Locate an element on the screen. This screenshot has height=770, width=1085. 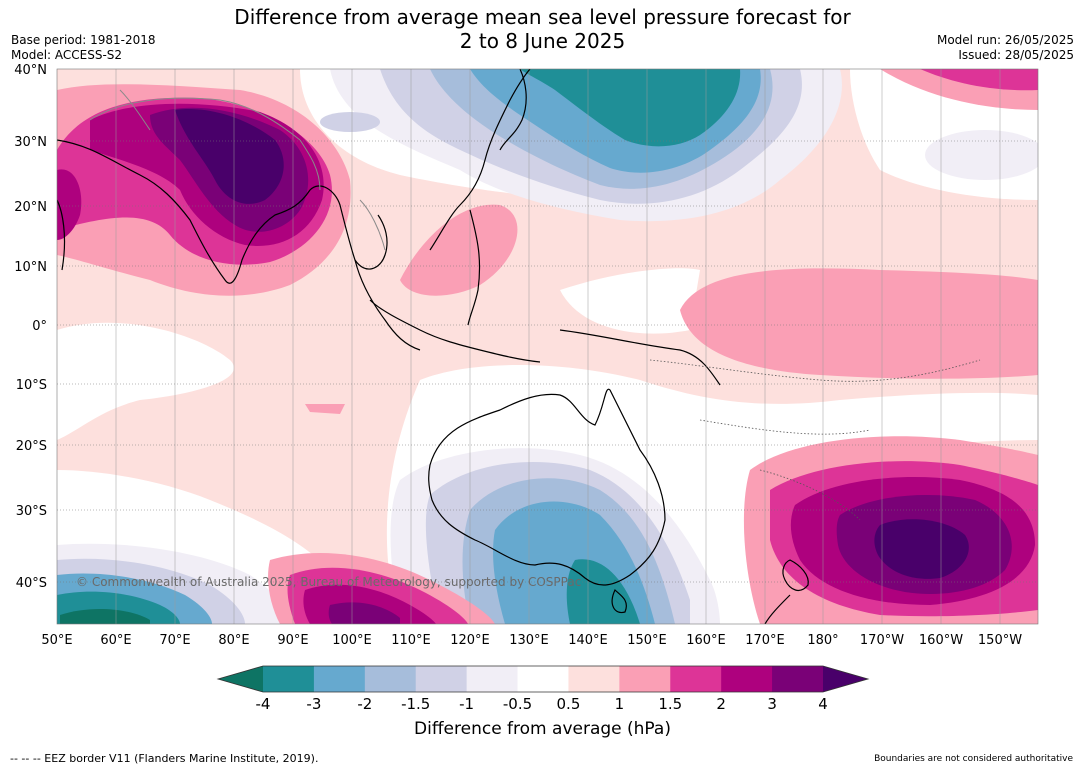
lon-label-130e: 130°E is located at coordinates (529, 640).